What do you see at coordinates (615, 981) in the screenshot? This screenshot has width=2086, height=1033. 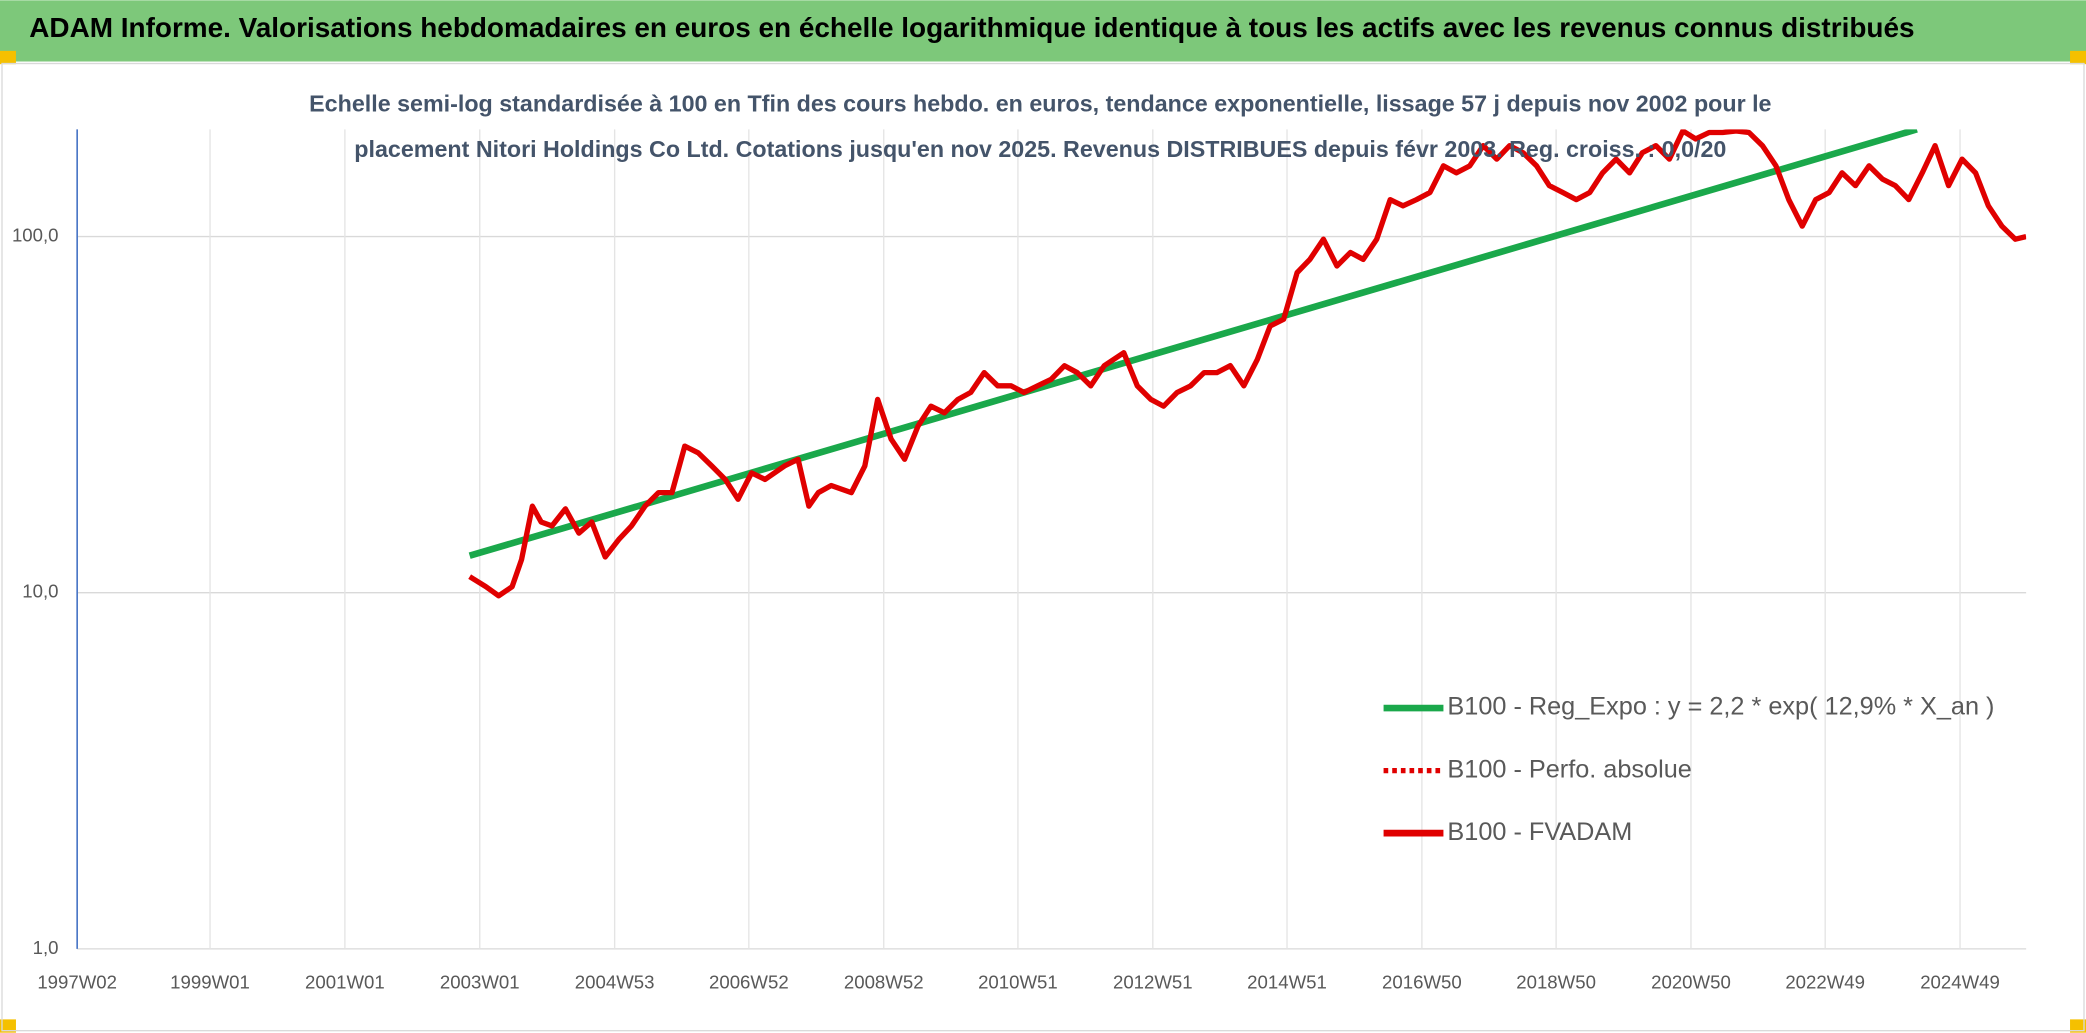 I see `x-tick-label: 2004W53` at bounding box center [615, 981].